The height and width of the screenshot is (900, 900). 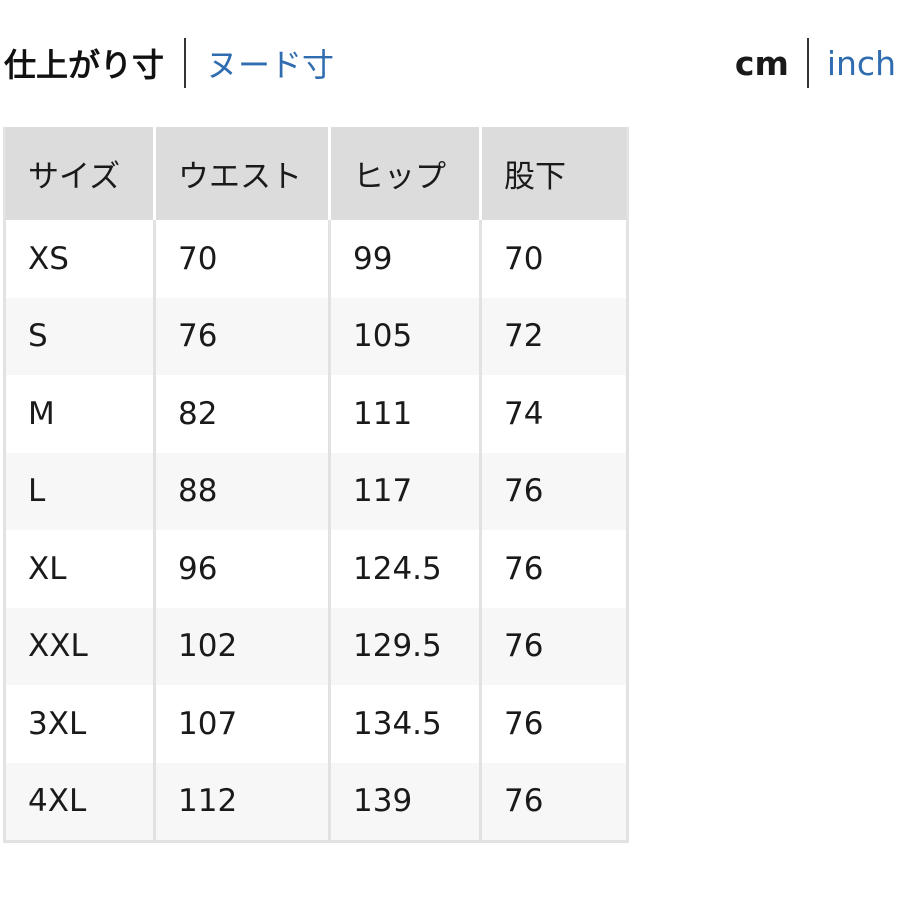 What do you see at coordinates (405, 569) in the screenshot?
I see `cell-hip: 124.5` at bounding box center [405, 569].